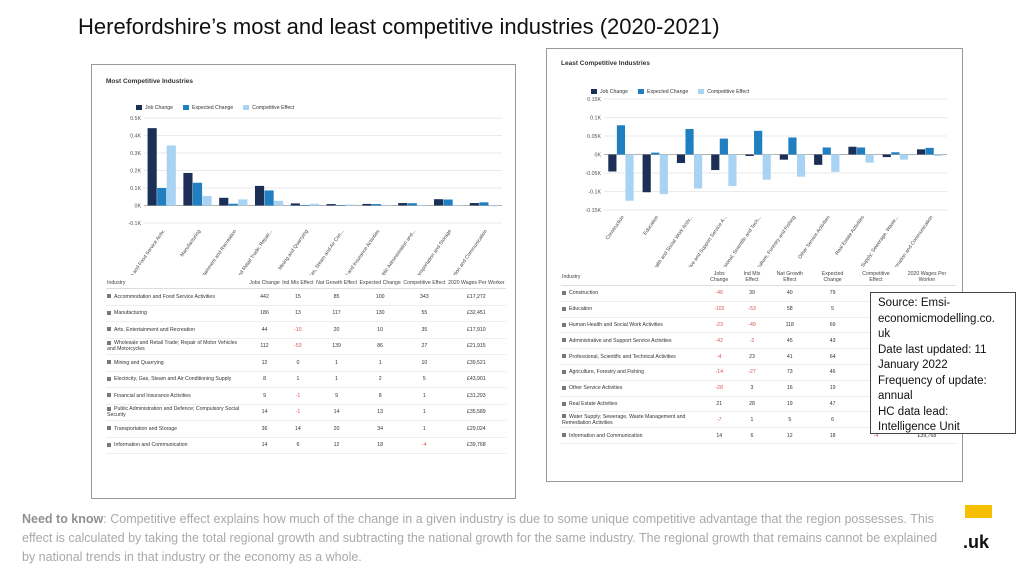 Image resolution: width=1024 pixels, height=576 pixels. Describe the element at coordinates (424, 283) in the screenshot. I see `column-header: Competitive Effect` at that location.